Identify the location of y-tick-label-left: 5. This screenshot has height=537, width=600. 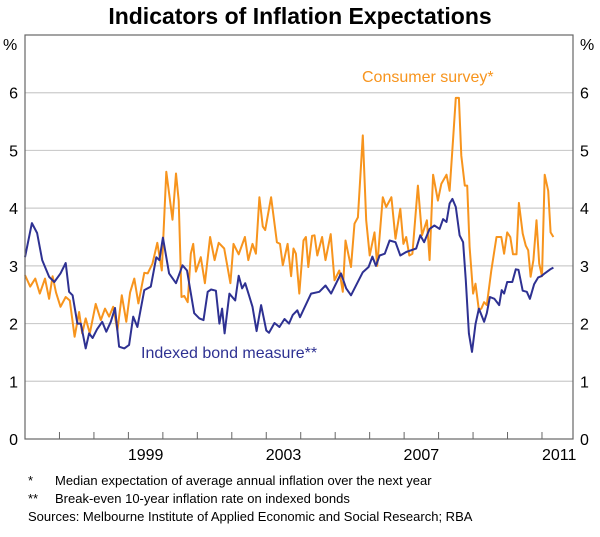
(13, 151).